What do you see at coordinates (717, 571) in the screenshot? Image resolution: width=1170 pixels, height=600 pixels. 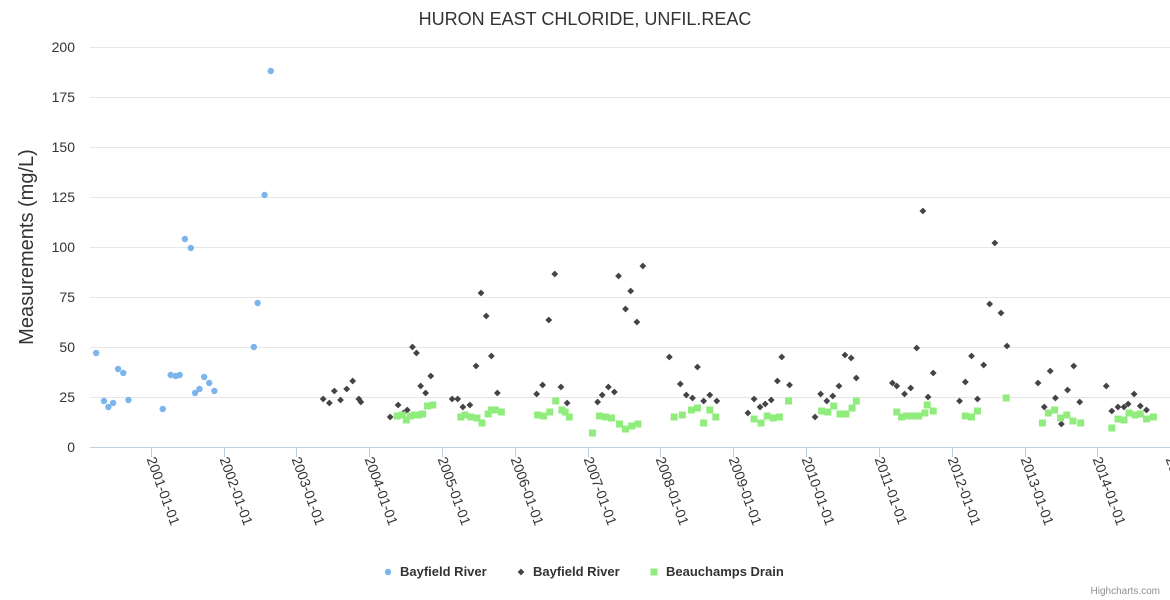 I see `legend-item: Beauchamps Drain` at bounding box center [717, 571].